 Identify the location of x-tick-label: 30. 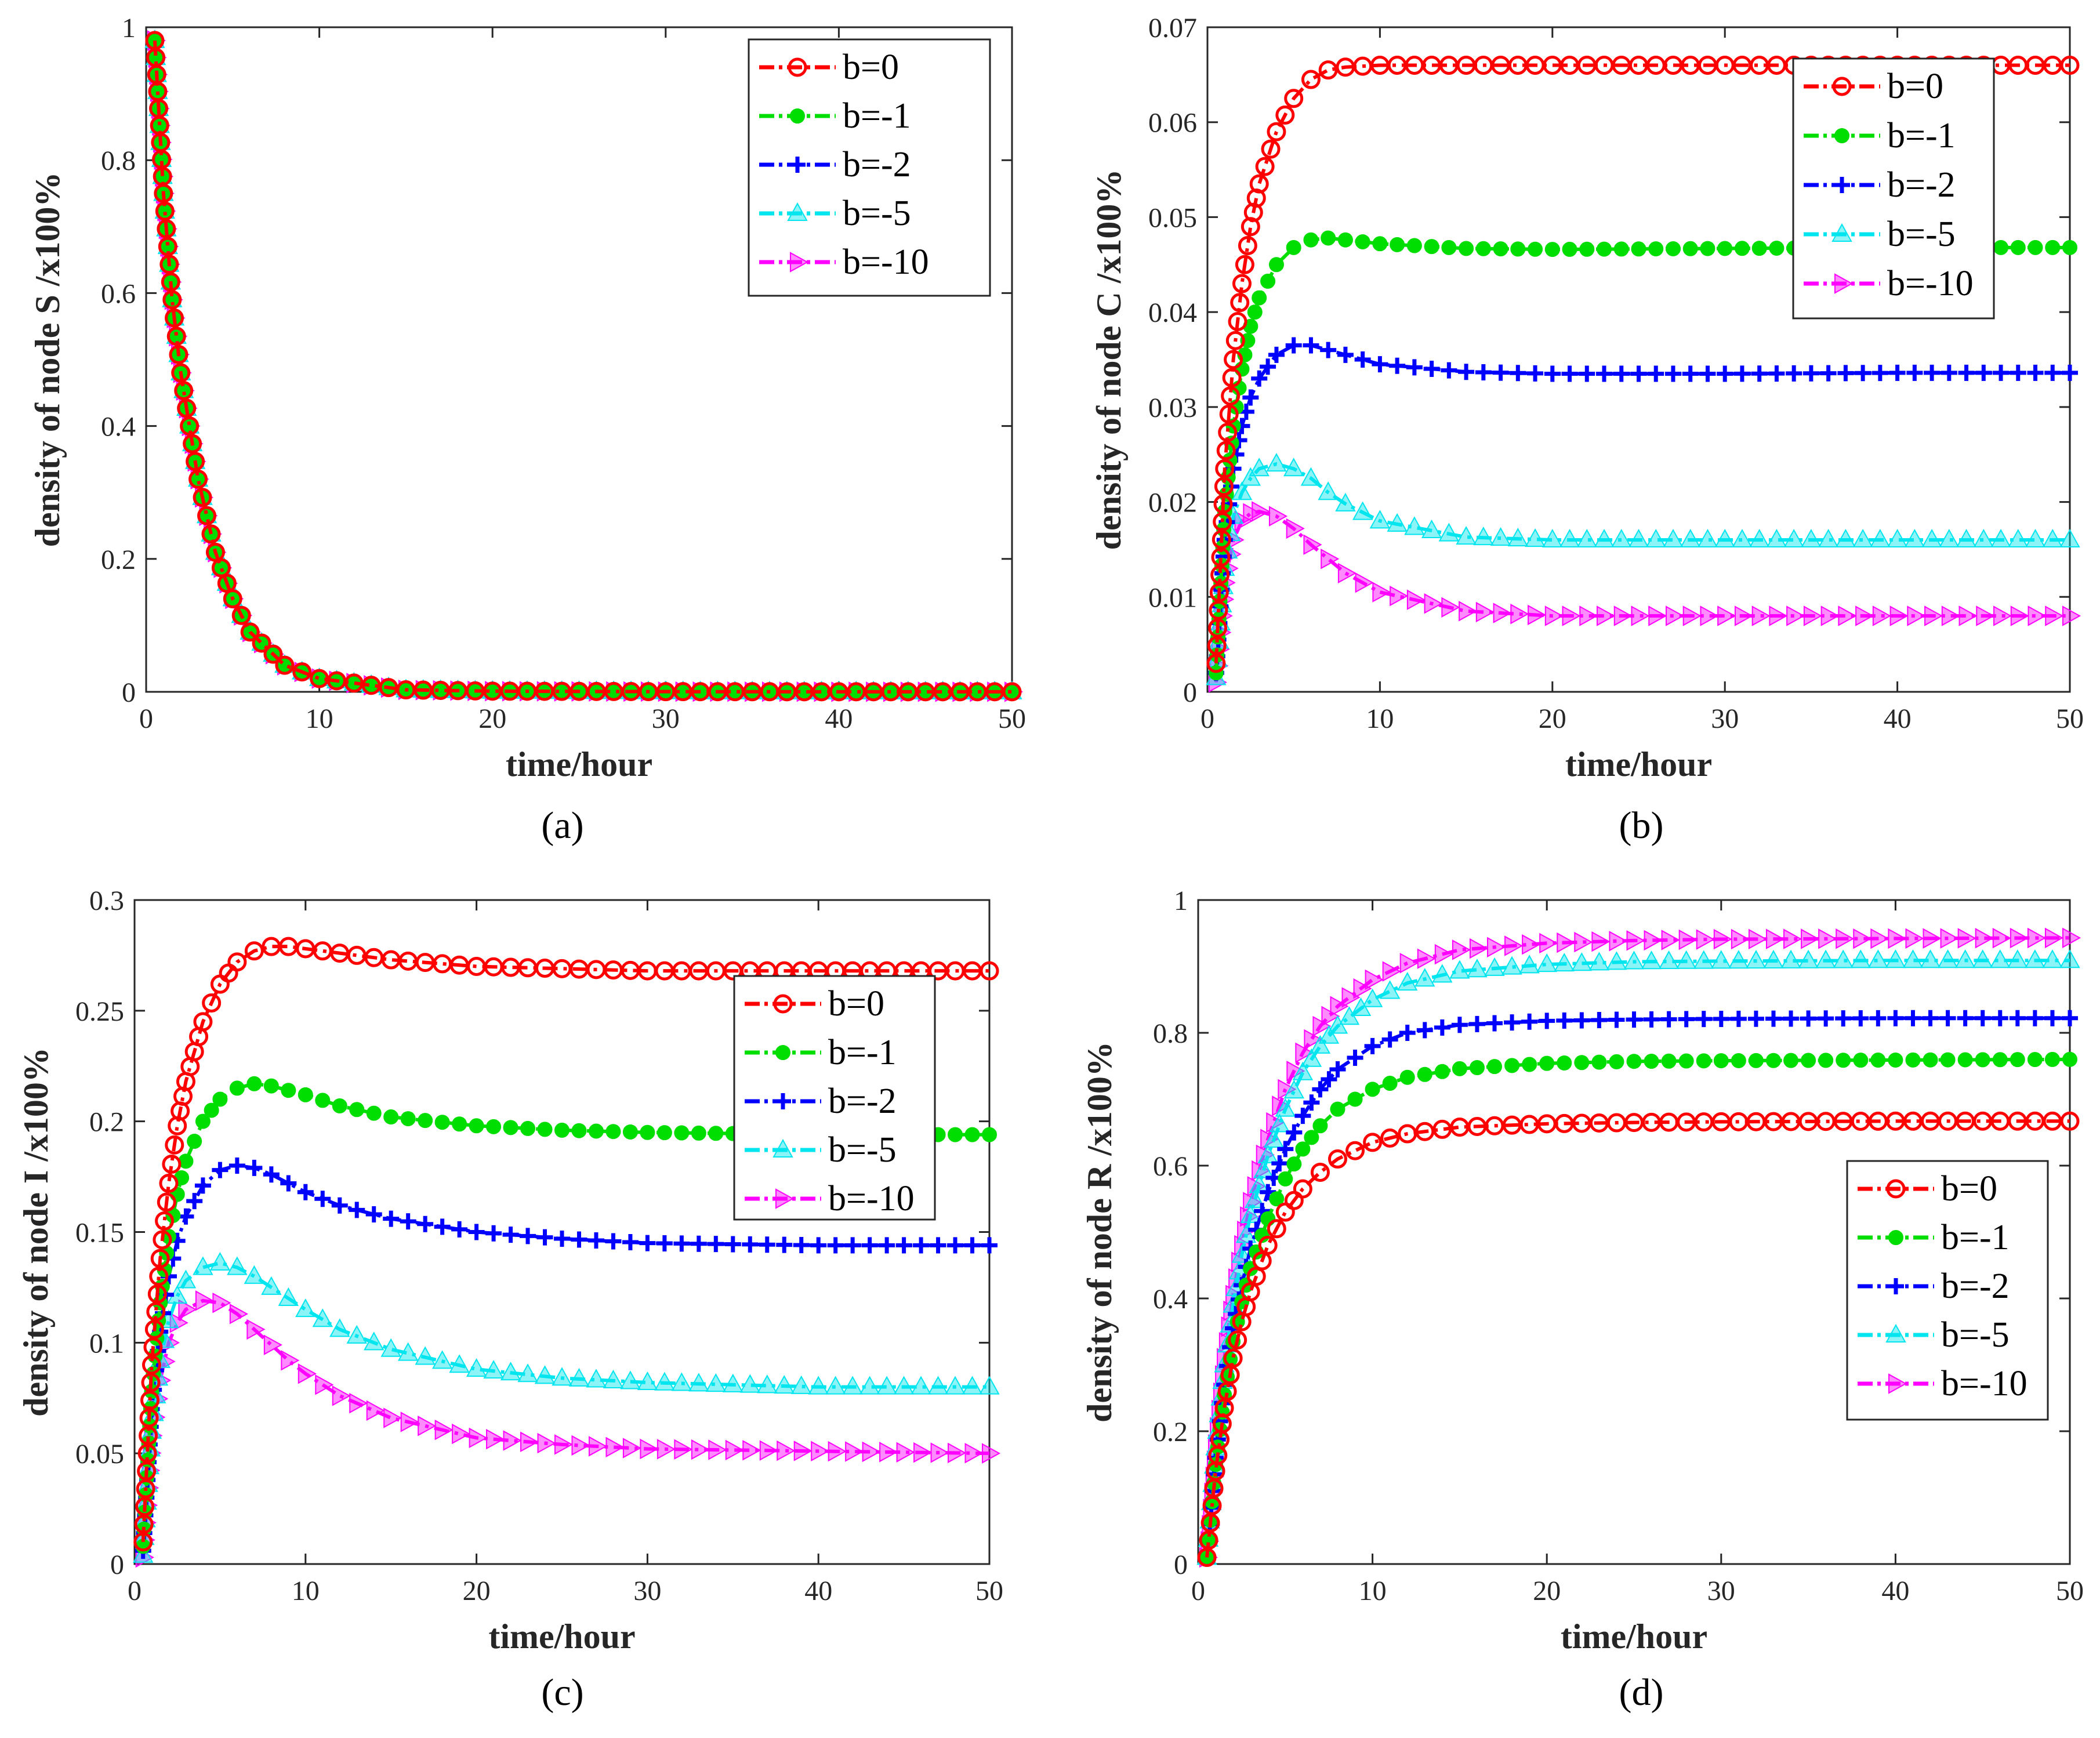
(647, 1591).